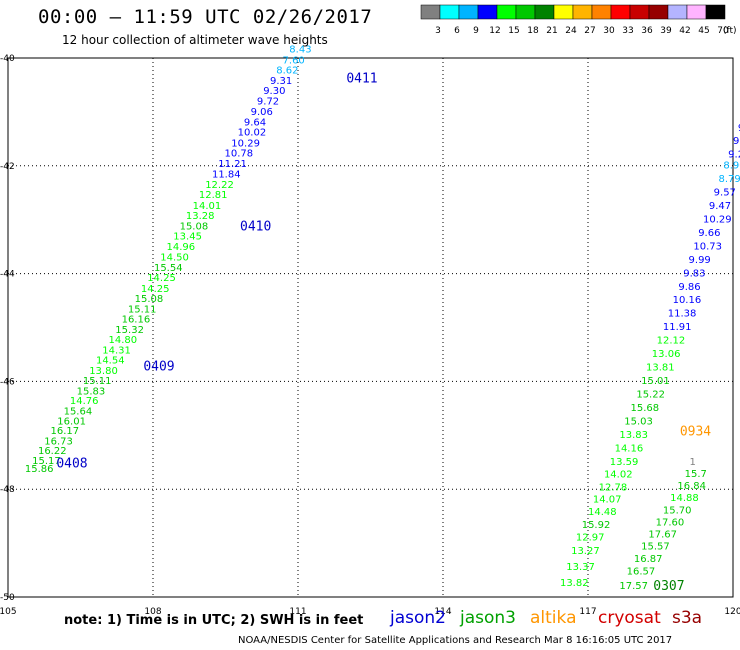 The height and width of the screenshot is (650, 740). I want to click on wave-height-value: 8.43, so click(300, 50).